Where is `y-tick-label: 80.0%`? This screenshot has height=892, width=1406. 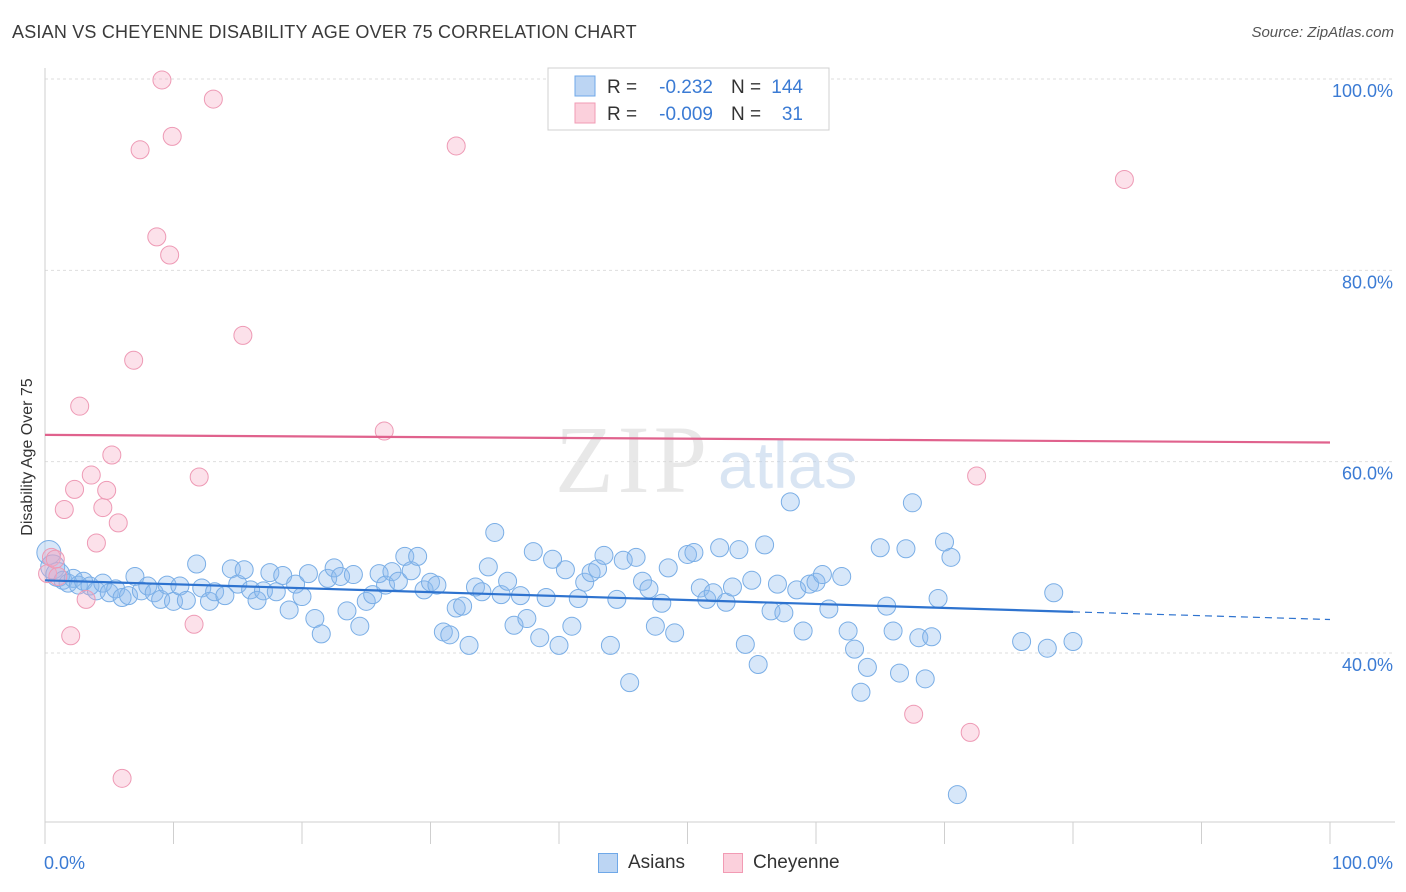 y-tick-label: 80.0% is located at coordinates (1367, 282).